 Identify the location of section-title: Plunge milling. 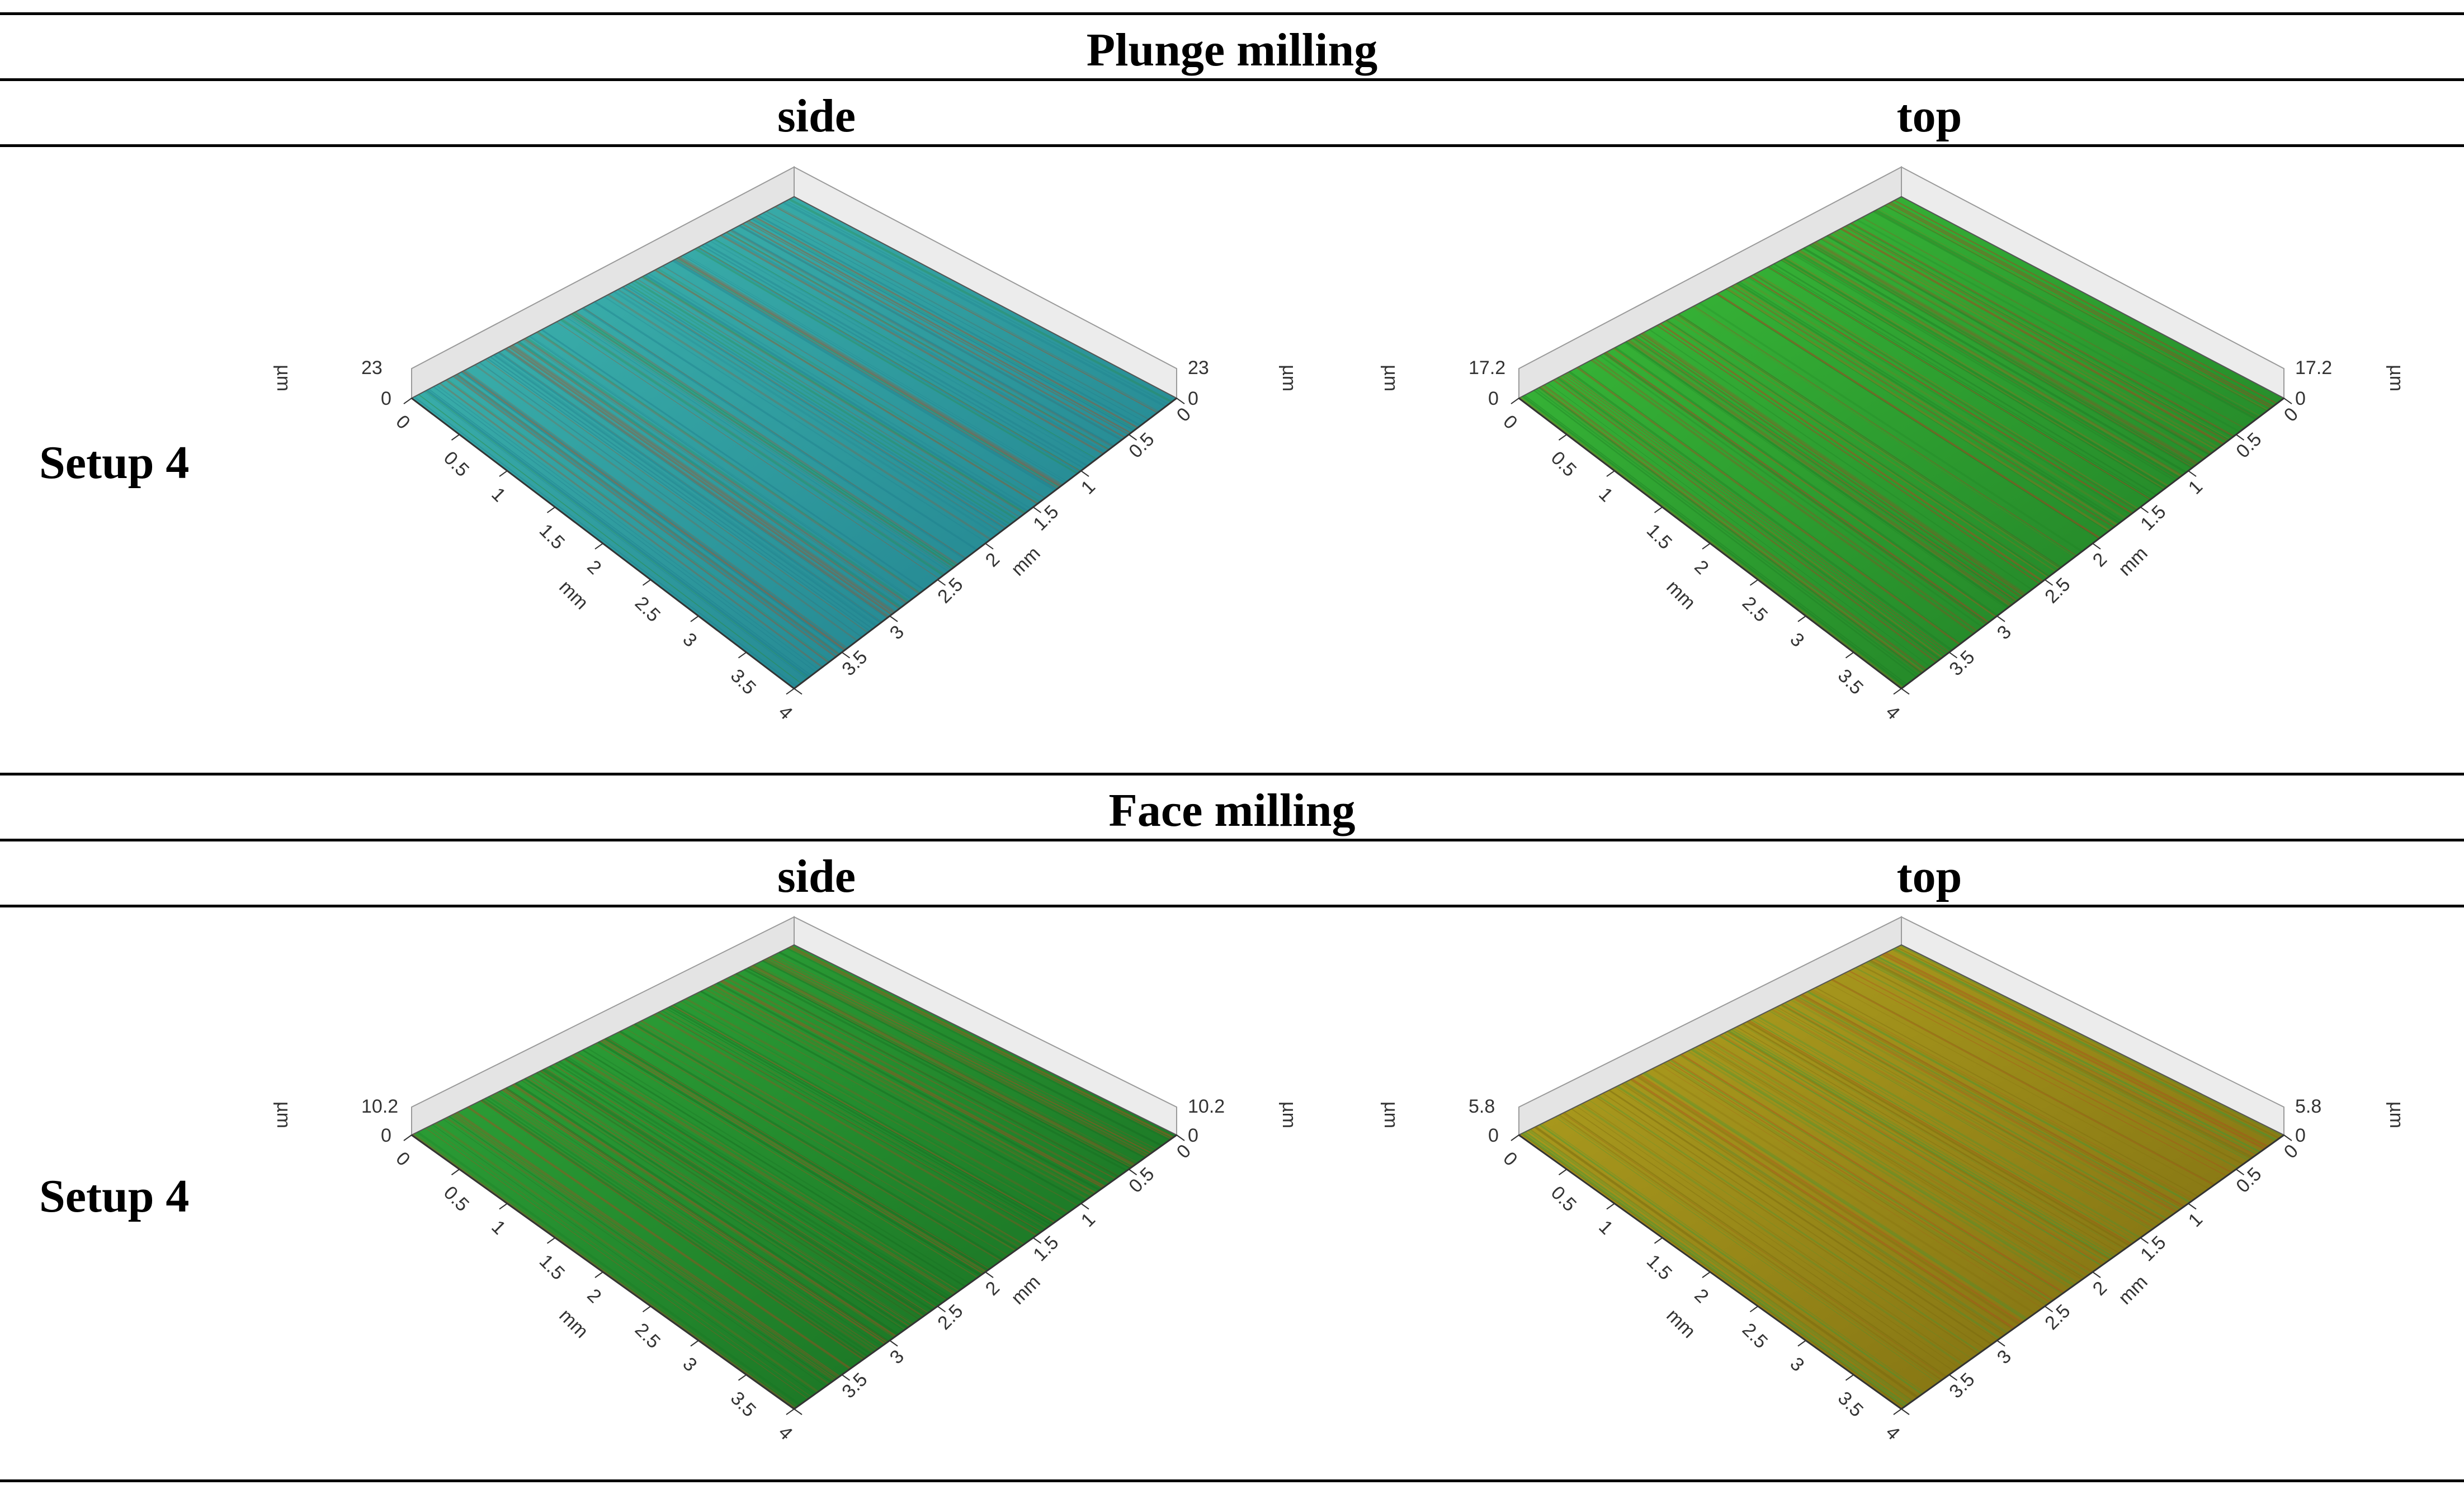
(1232, 50).